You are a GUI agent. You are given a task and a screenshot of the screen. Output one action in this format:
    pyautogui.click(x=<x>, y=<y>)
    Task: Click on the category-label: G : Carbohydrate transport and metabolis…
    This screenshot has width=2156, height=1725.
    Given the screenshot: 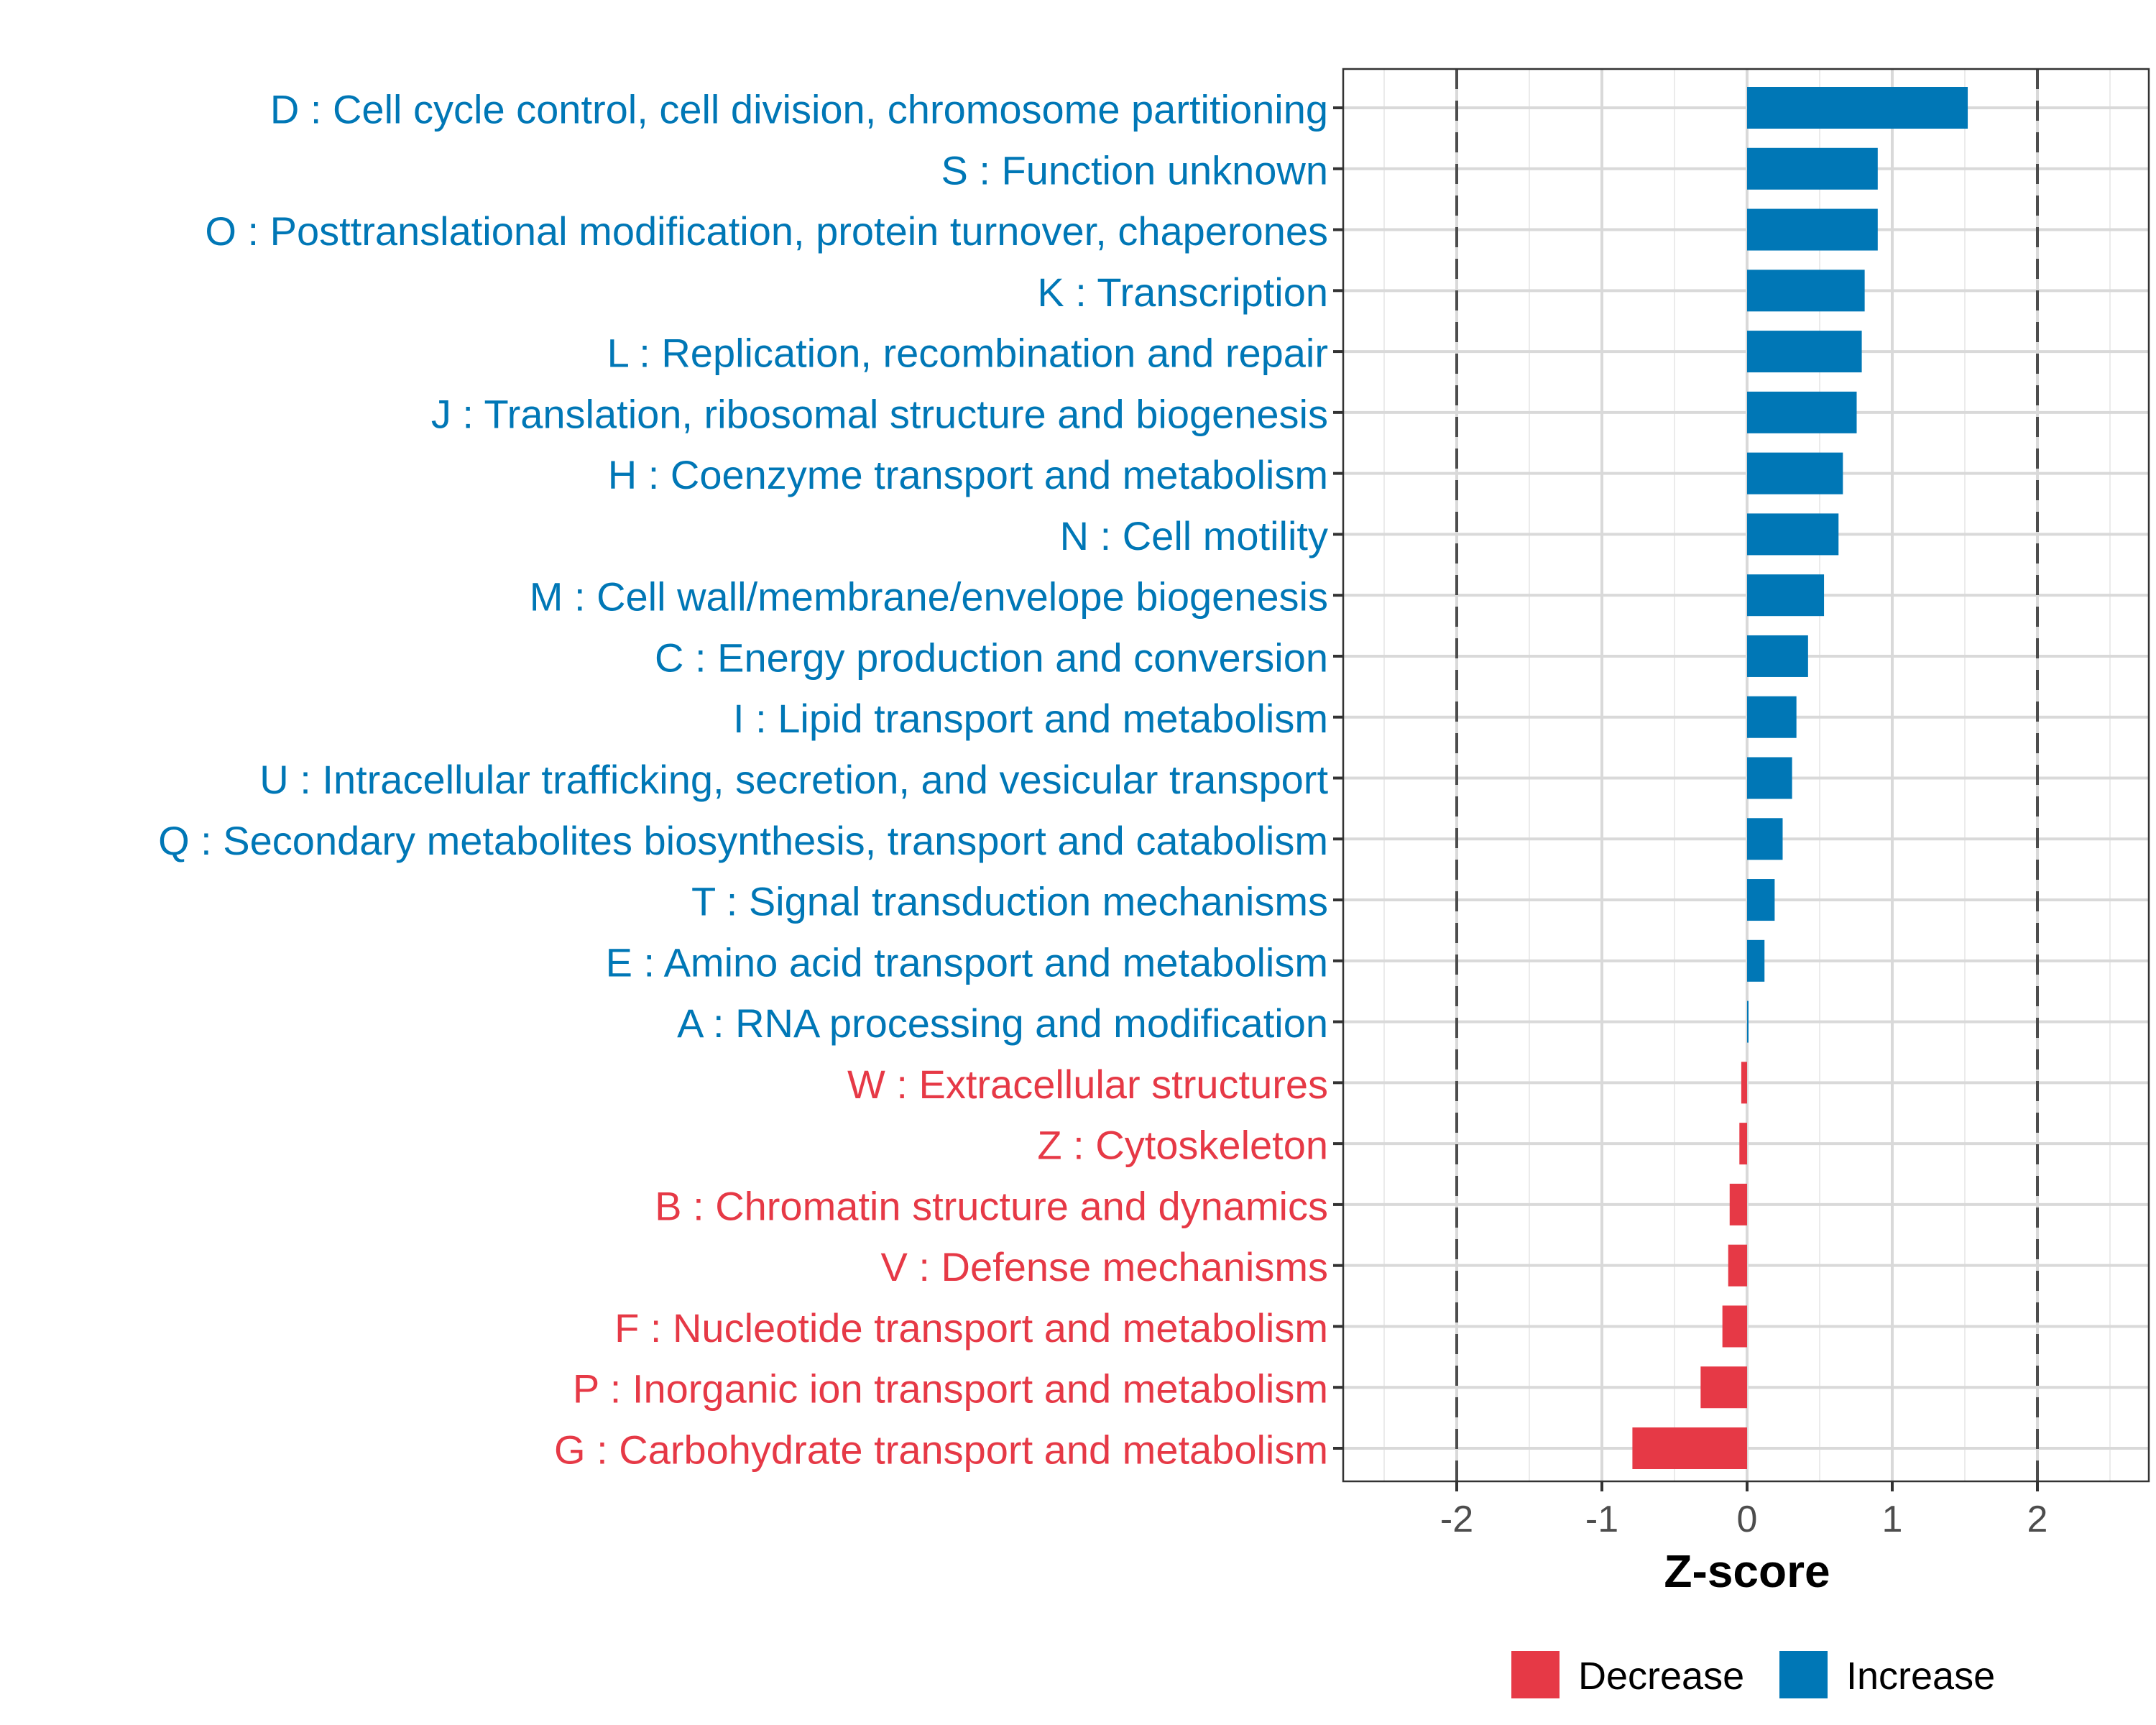 What is the action you would take?
    pyautogui.click(x=941, y=1450)
    